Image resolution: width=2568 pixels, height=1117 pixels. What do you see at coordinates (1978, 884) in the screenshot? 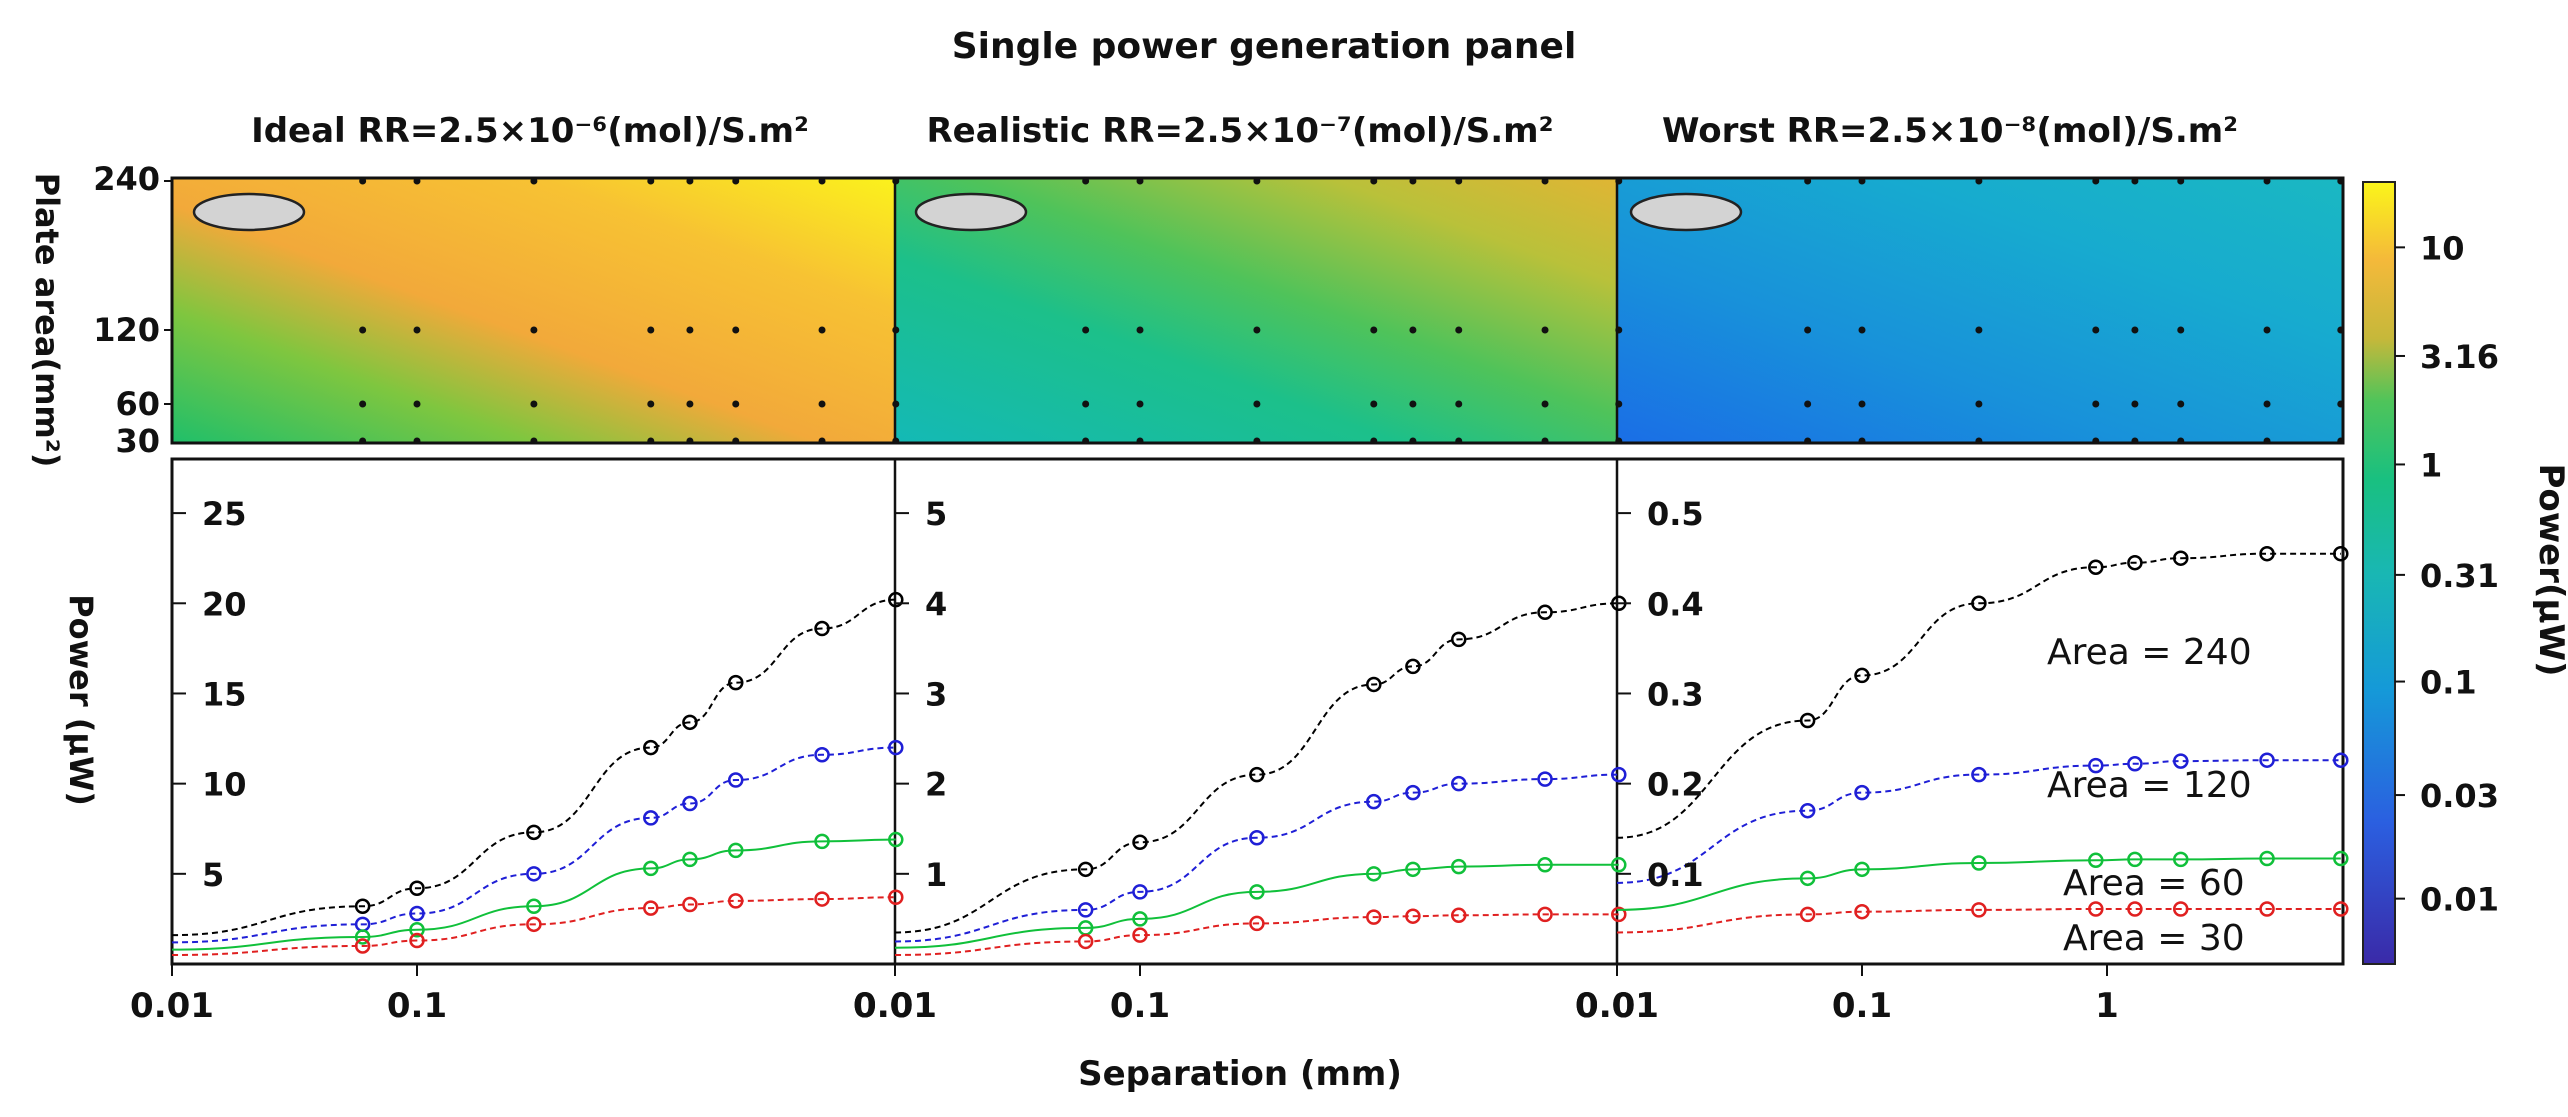
I see `curve-panel2-series2` at bounding box center [1978, 884].